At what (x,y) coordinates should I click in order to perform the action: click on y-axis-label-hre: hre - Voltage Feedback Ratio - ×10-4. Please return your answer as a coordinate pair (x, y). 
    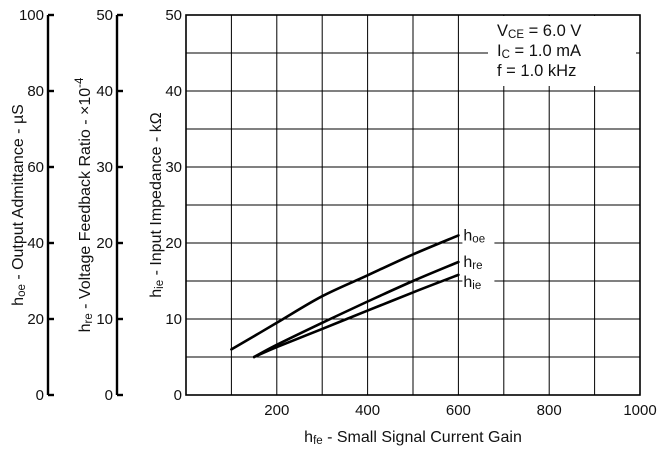
    Looking at the image, I should click on (84, 204).